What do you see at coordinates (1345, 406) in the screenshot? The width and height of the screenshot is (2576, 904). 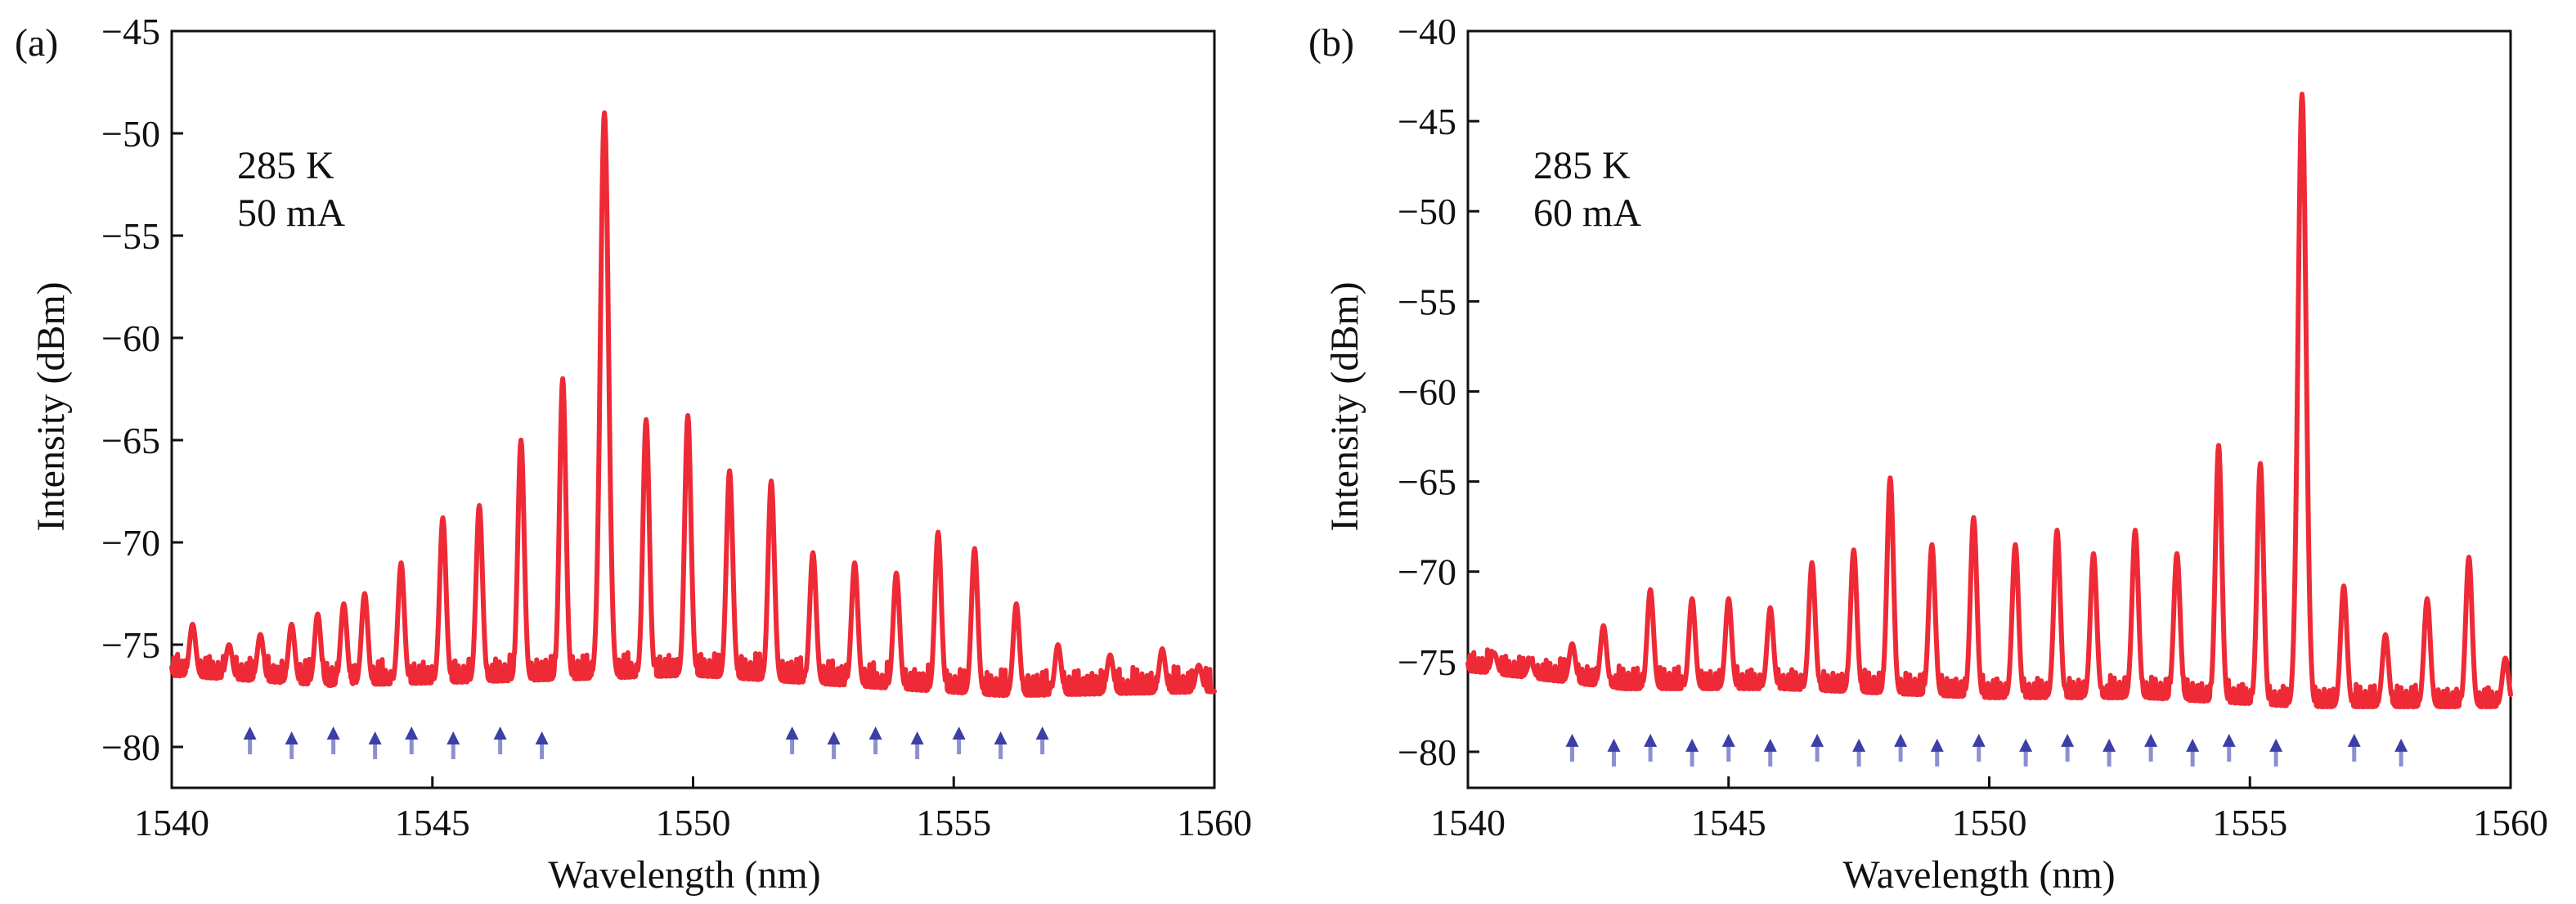 I see `panel-b-y-axis-title: Intensity (dBm)` at bounding box center [1345, 406].